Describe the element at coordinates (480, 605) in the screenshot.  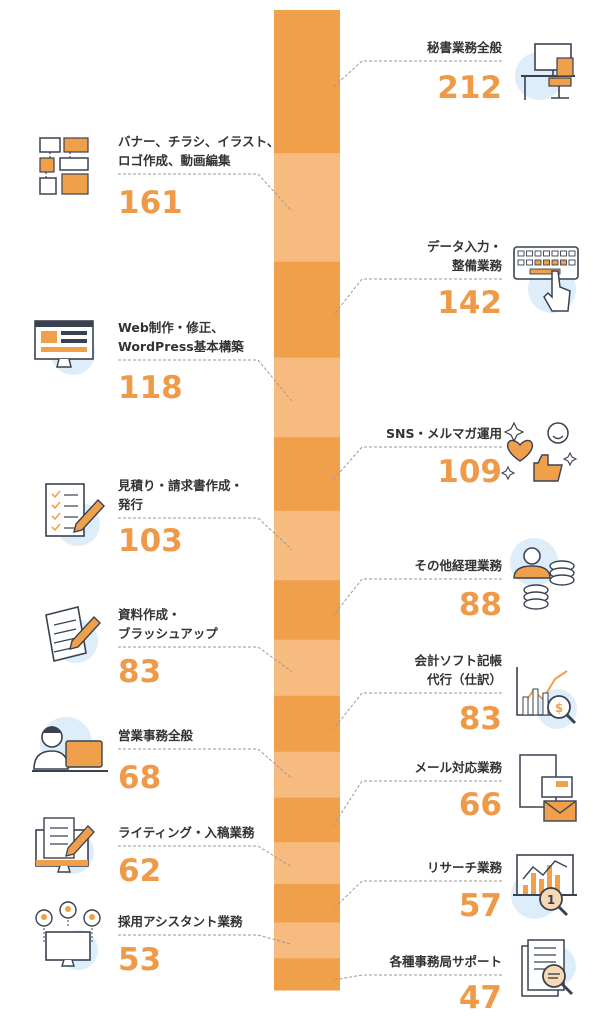
I see `value-label-7: 88` at that location.